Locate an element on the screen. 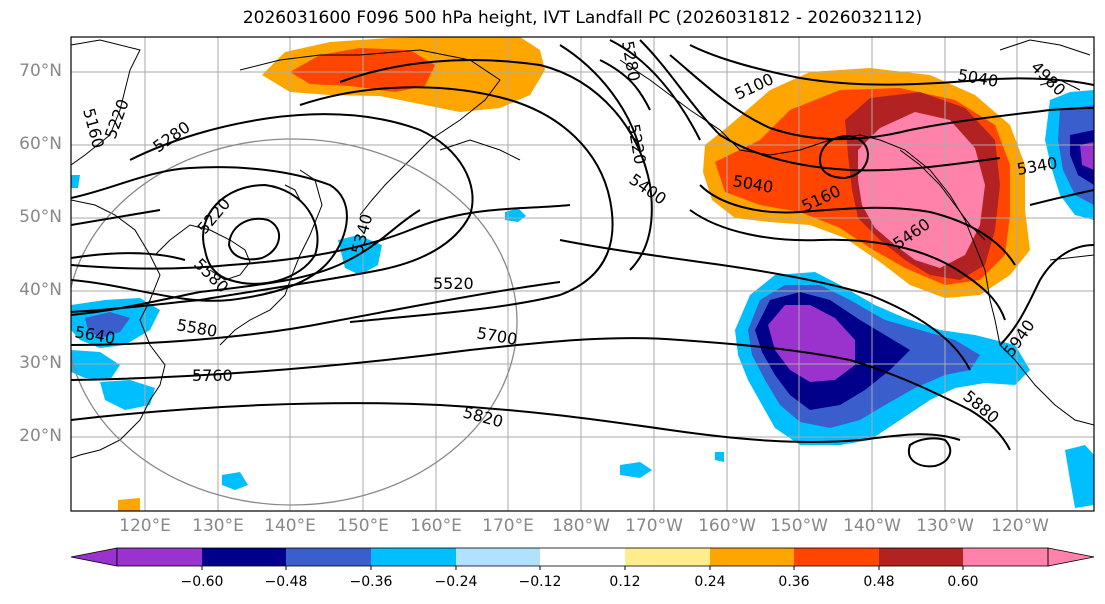  contour-label-5580: 5580 is located at coordinates (196, 328).